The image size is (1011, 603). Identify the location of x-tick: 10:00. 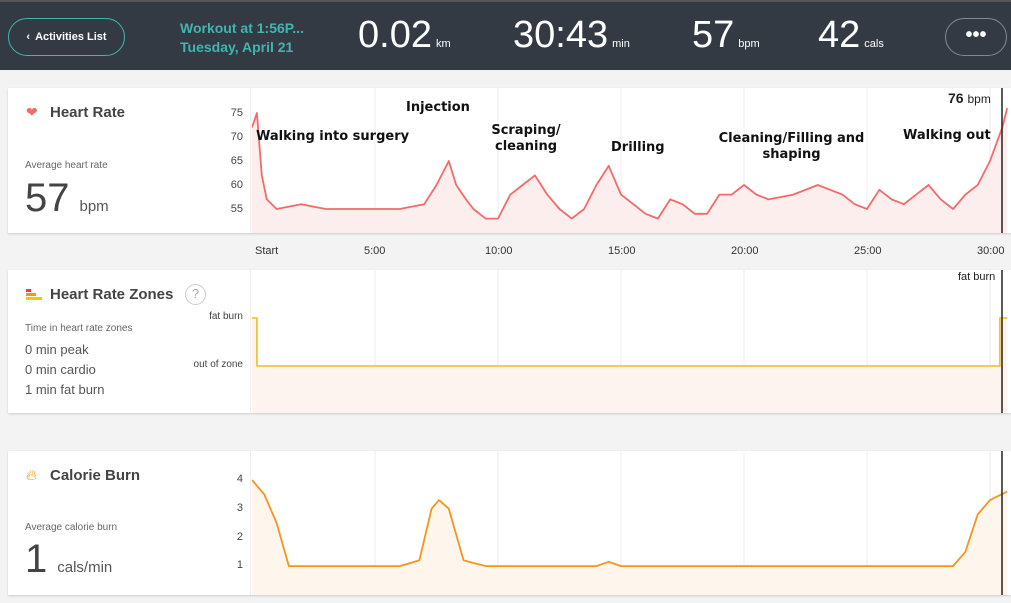
(499, 251).